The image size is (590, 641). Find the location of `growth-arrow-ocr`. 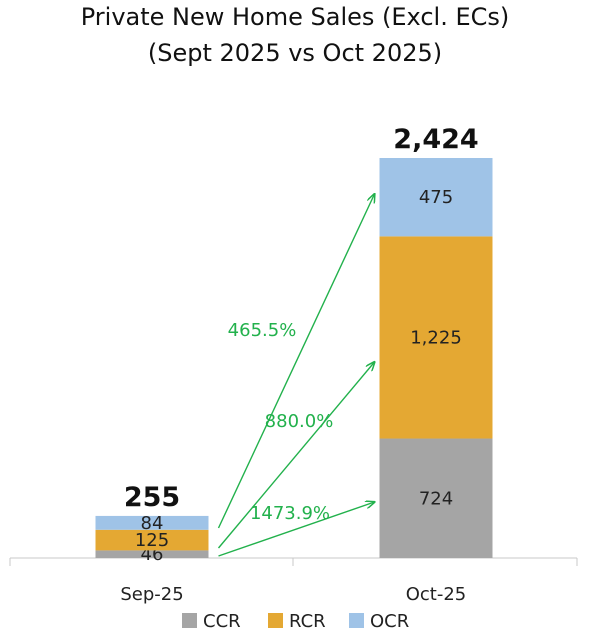

growth-arrow-ocr is located at coordinates (296, 361).